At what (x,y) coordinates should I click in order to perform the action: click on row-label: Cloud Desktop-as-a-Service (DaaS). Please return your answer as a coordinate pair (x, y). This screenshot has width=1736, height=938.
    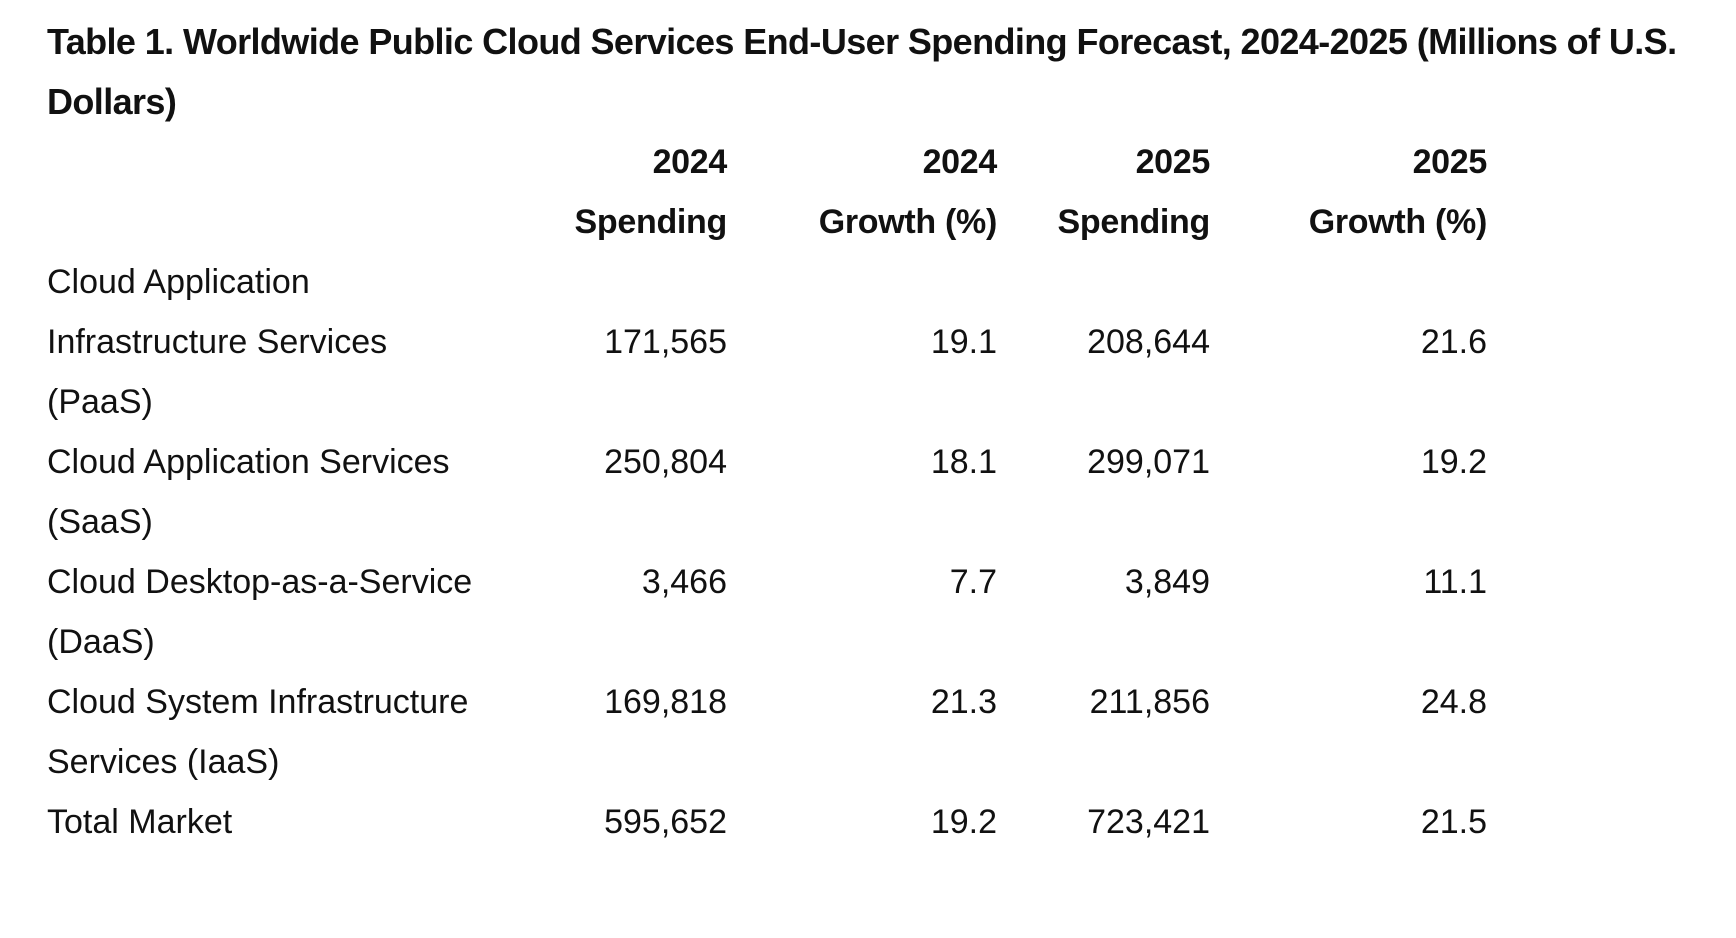
    Looking at the image, I should click on (260, 612).